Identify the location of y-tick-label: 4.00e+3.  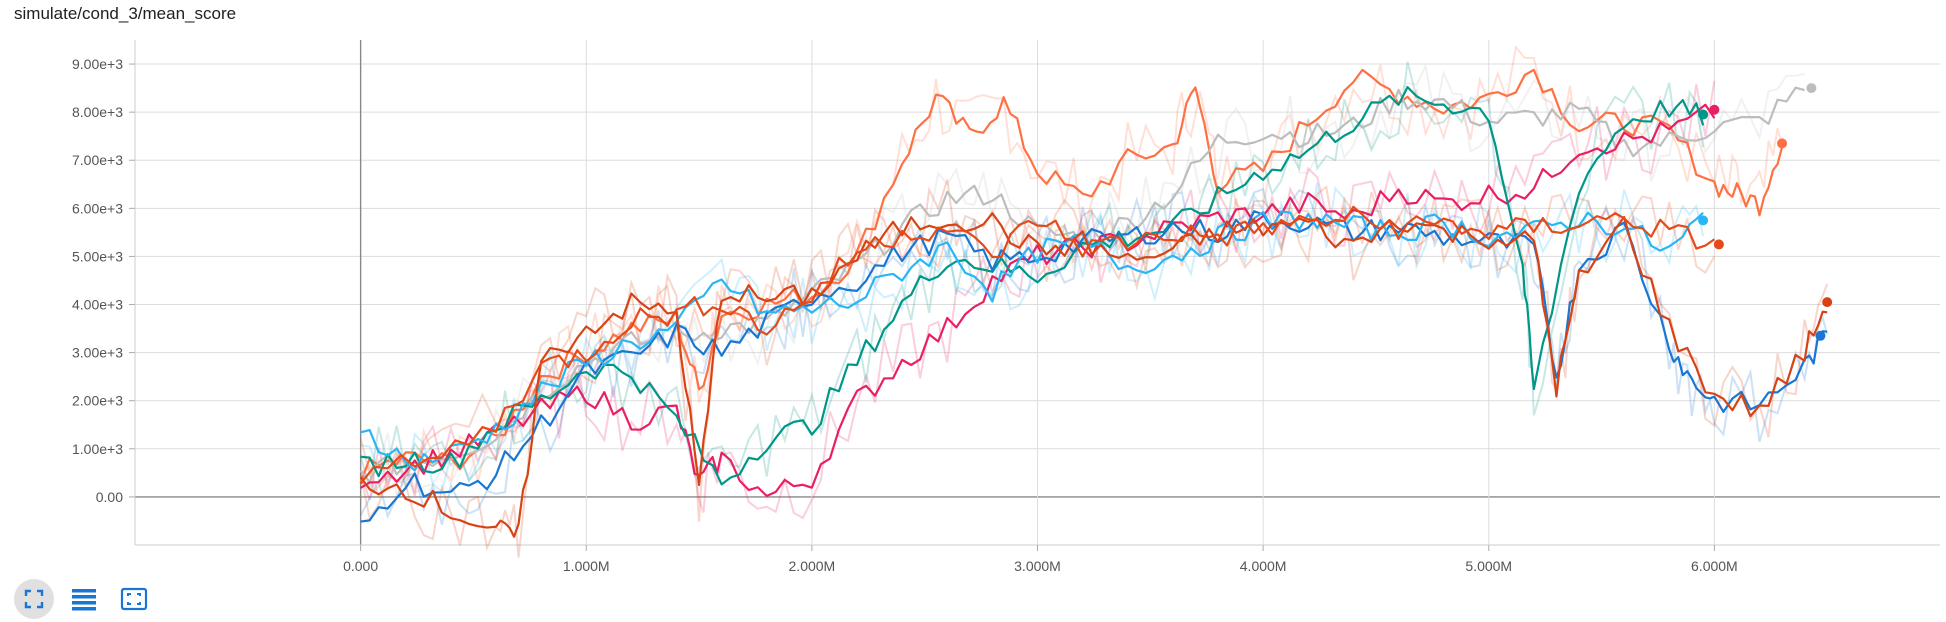
(97, 305).